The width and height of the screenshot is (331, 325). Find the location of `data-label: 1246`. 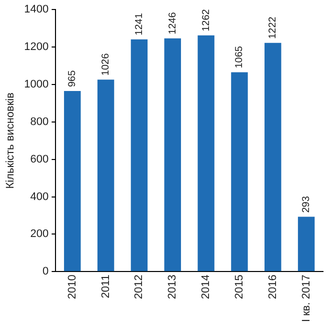

data-label: 1246 is located at coordinates (172, 23).